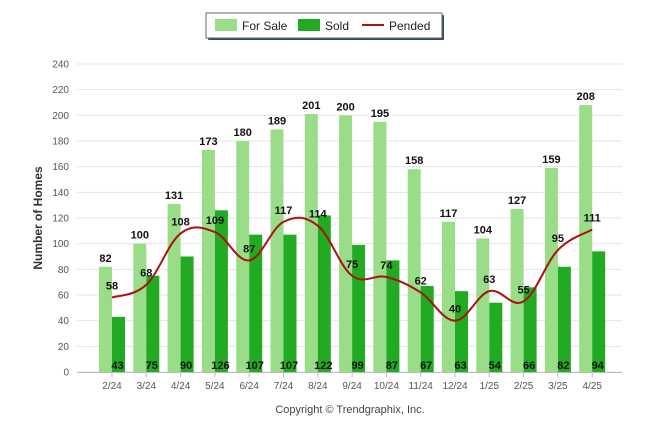 This screenshot has width=646, height=434. I want to click on data-label-sold: 122, so click(323, 366).